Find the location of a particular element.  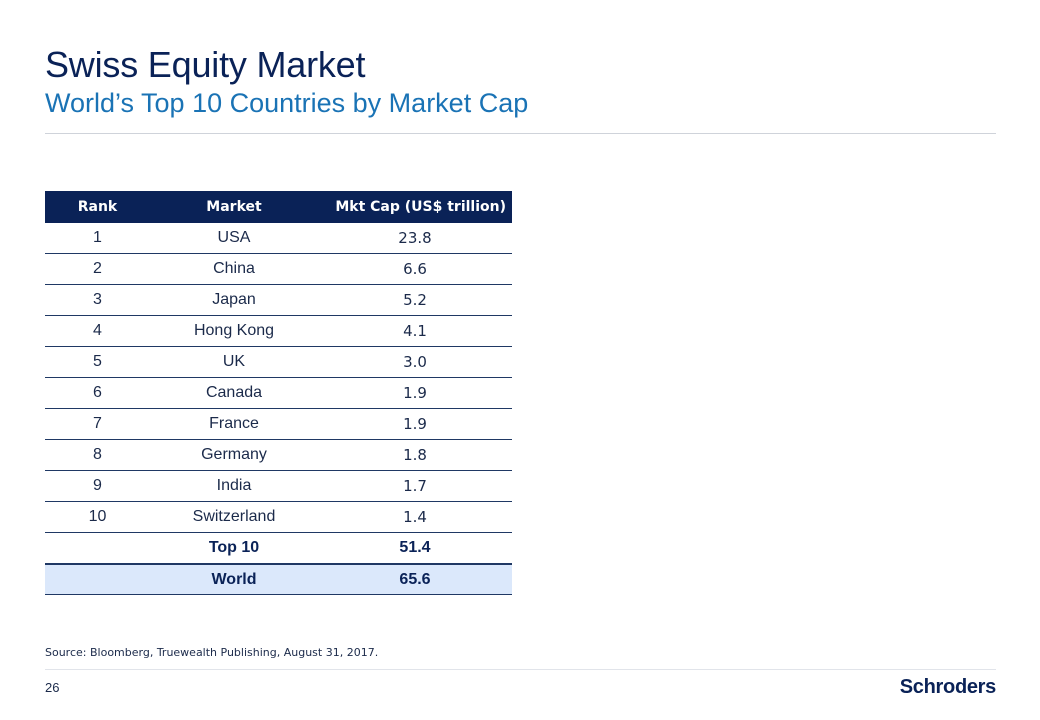

page-number: 26 is located at coordinates (52, 687).